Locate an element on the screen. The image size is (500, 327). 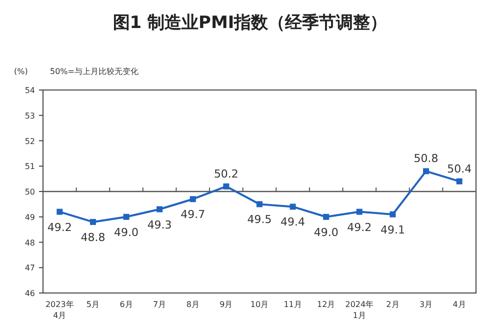
data-label: 49.4 is located at coordinates (293, 222).